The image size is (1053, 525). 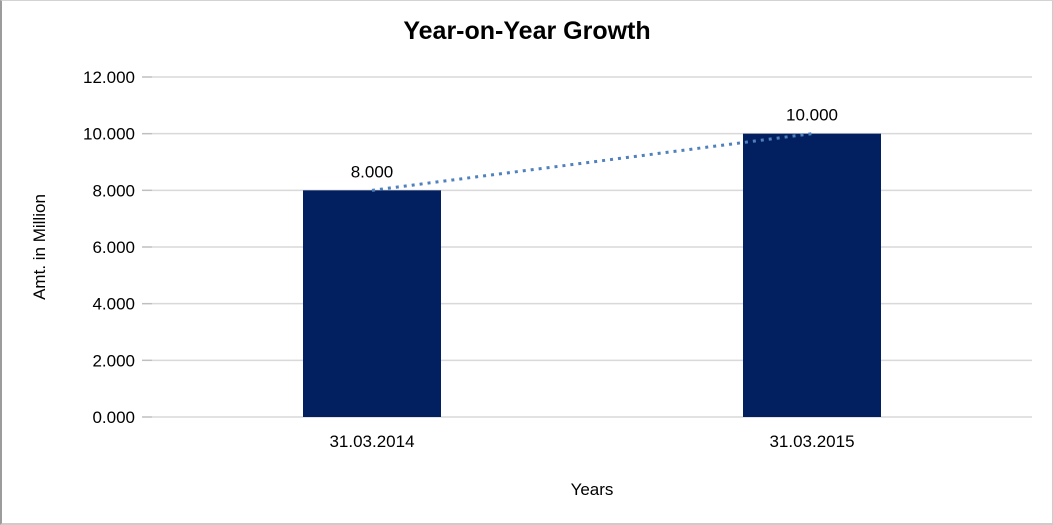 I want to click on y-tick-label: 6.000, so click(x=113, y=247).